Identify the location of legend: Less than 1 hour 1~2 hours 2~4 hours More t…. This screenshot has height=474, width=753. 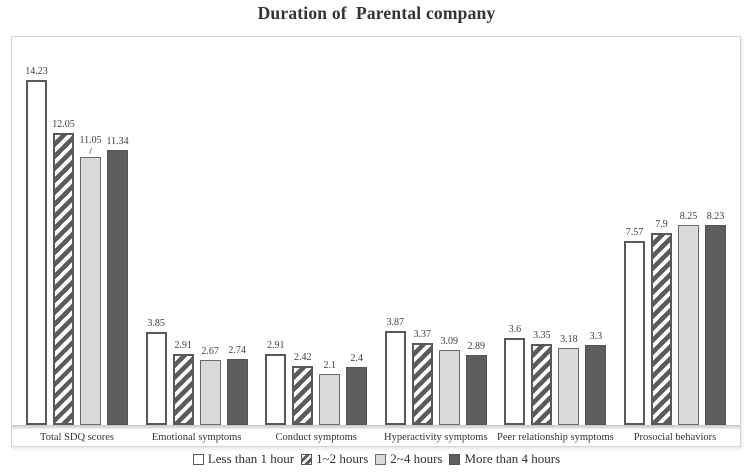
(376, 459).